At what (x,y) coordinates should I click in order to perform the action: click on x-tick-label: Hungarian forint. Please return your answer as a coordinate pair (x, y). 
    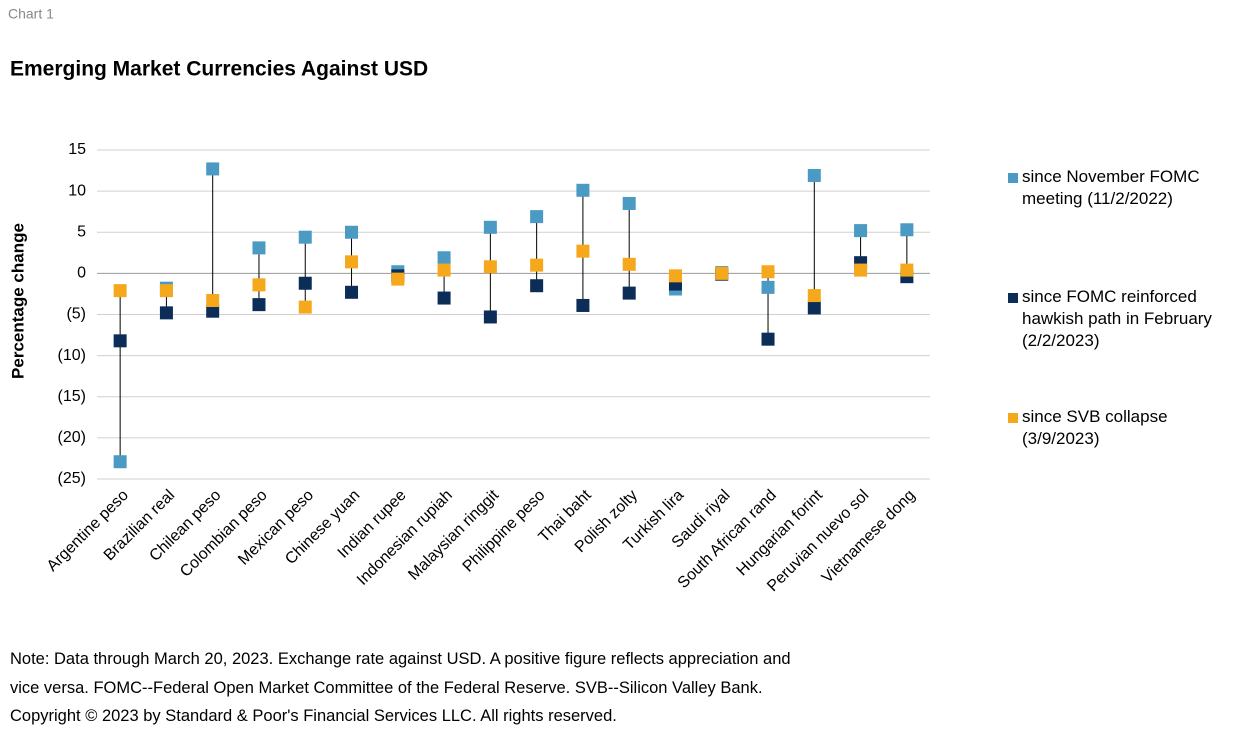
    Looking at the image, I should click on (780, 532).